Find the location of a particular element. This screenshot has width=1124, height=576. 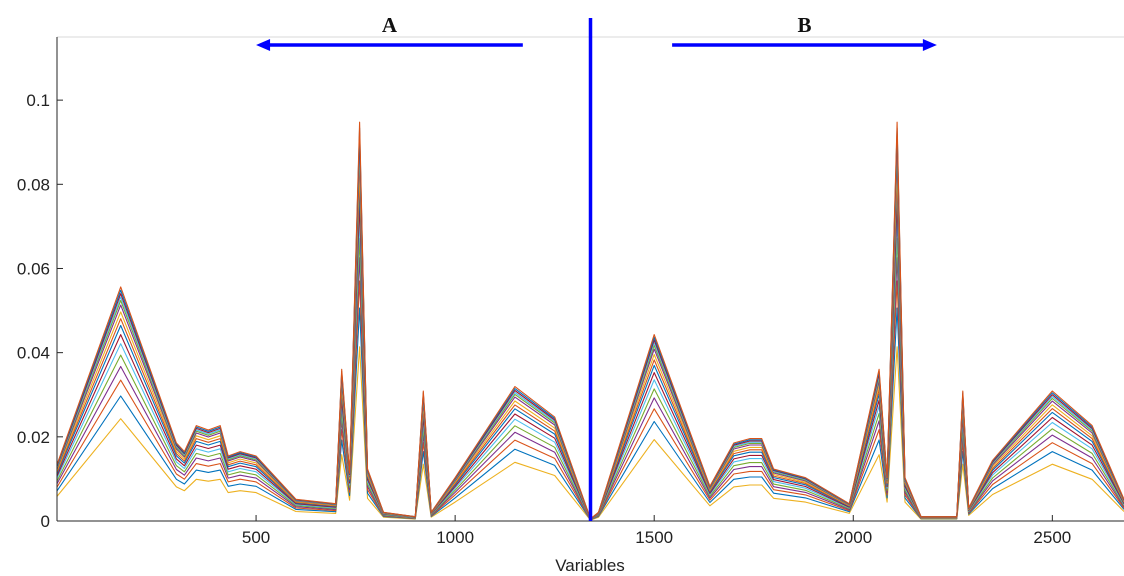

x-tick-label: 2000 is located at coordinates (853, 537).